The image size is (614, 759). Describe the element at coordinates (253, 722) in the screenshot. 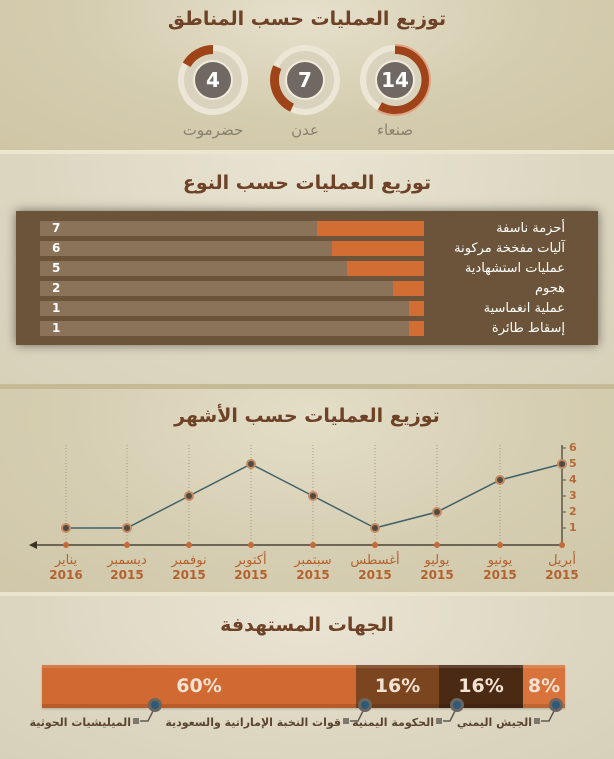

I see `target-label: قوات النخبة الإماراتية والسعودية` at that location.